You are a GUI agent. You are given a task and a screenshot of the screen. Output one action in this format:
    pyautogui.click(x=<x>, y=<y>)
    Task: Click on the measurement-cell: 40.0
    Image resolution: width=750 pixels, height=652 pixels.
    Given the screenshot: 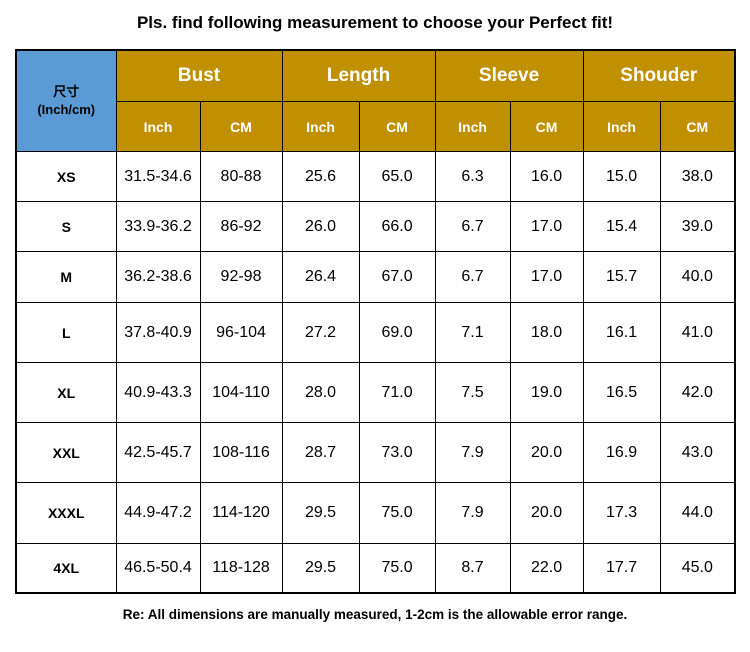 What is the action you would take?
    pyautogui.click(x=697, y=277)
    